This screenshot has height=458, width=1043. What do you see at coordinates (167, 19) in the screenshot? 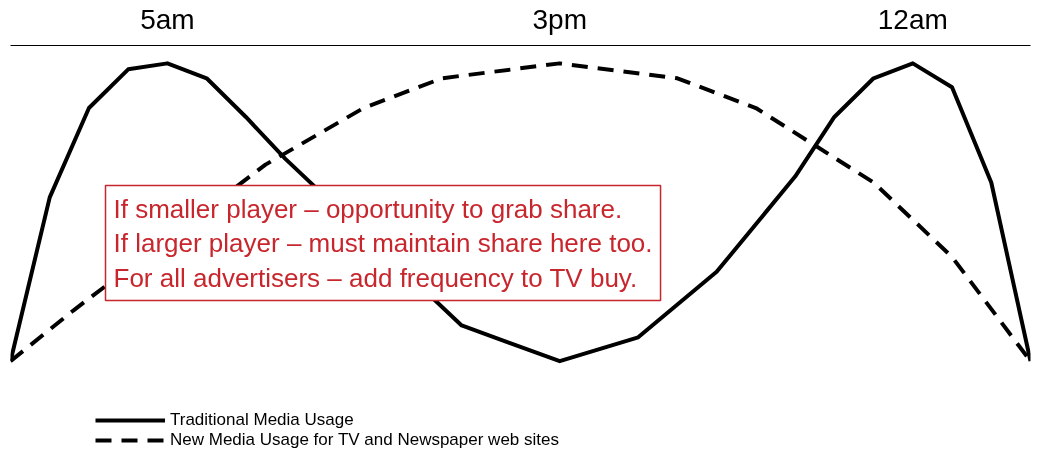
I see `x-tick-label: 5am` at bounding box center [167, 19].